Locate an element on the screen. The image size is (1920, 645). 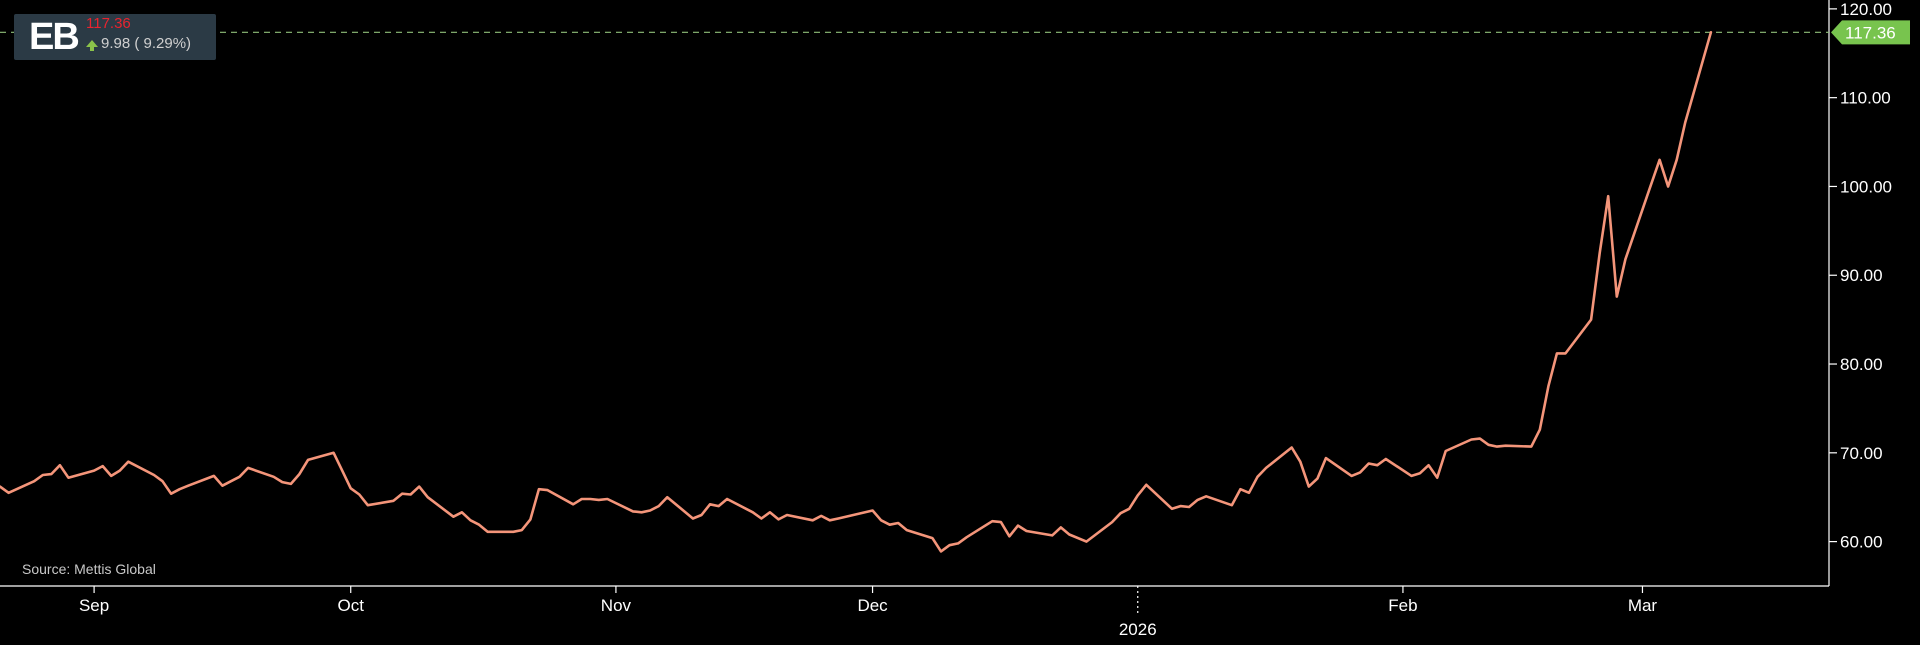
y-tick-label: 70.00 is located at coordinates (1861, 453).